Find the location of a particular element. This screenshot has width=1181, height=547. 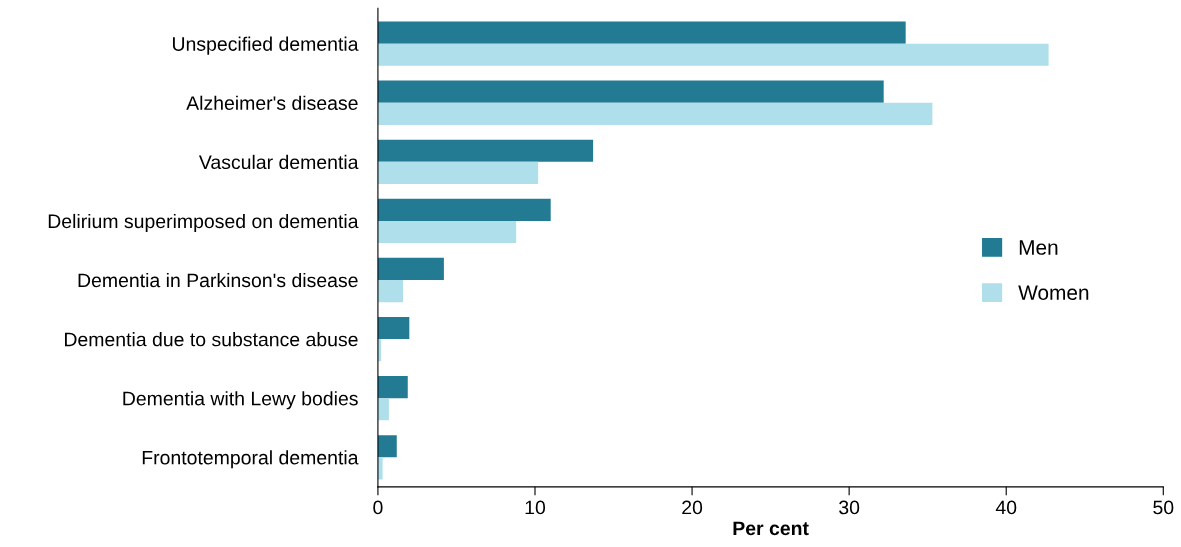

y-tick-label: Alzheimer's disease is located at coordinates (272, 102).